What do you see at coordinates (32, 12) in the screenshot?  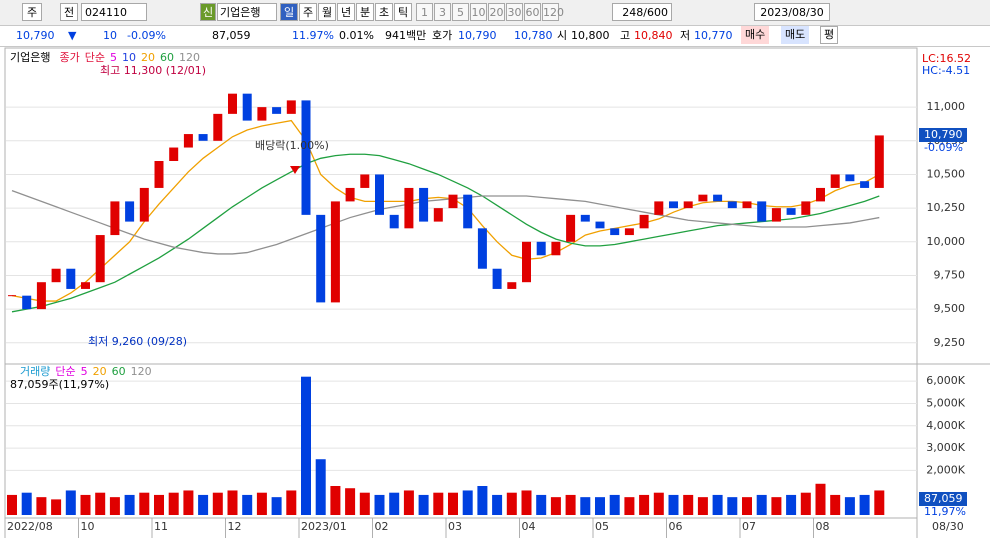 I see `market: 주` at bounding box center [32, 12].